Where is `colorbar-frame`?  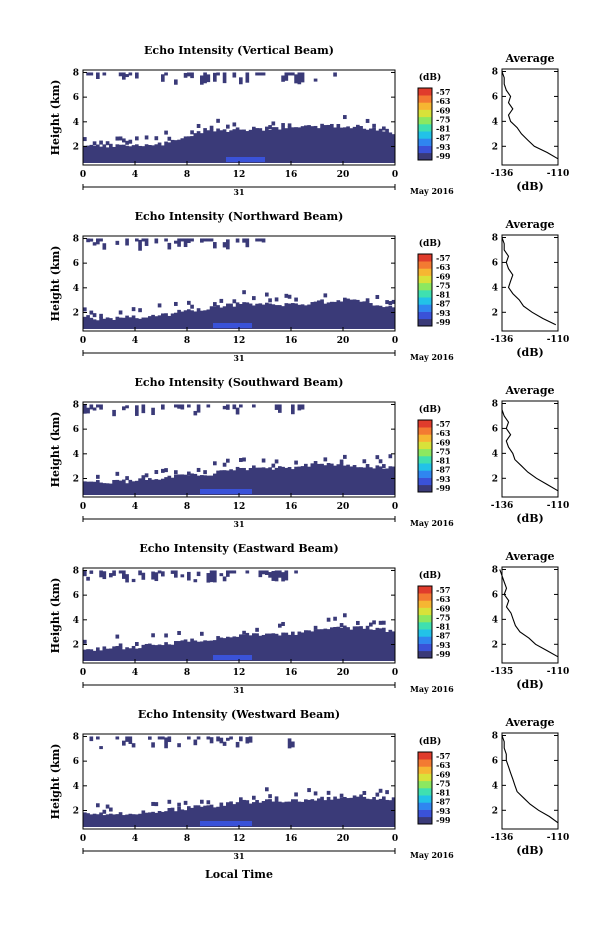 colorbar-frame is located at coordinates (425, 788).